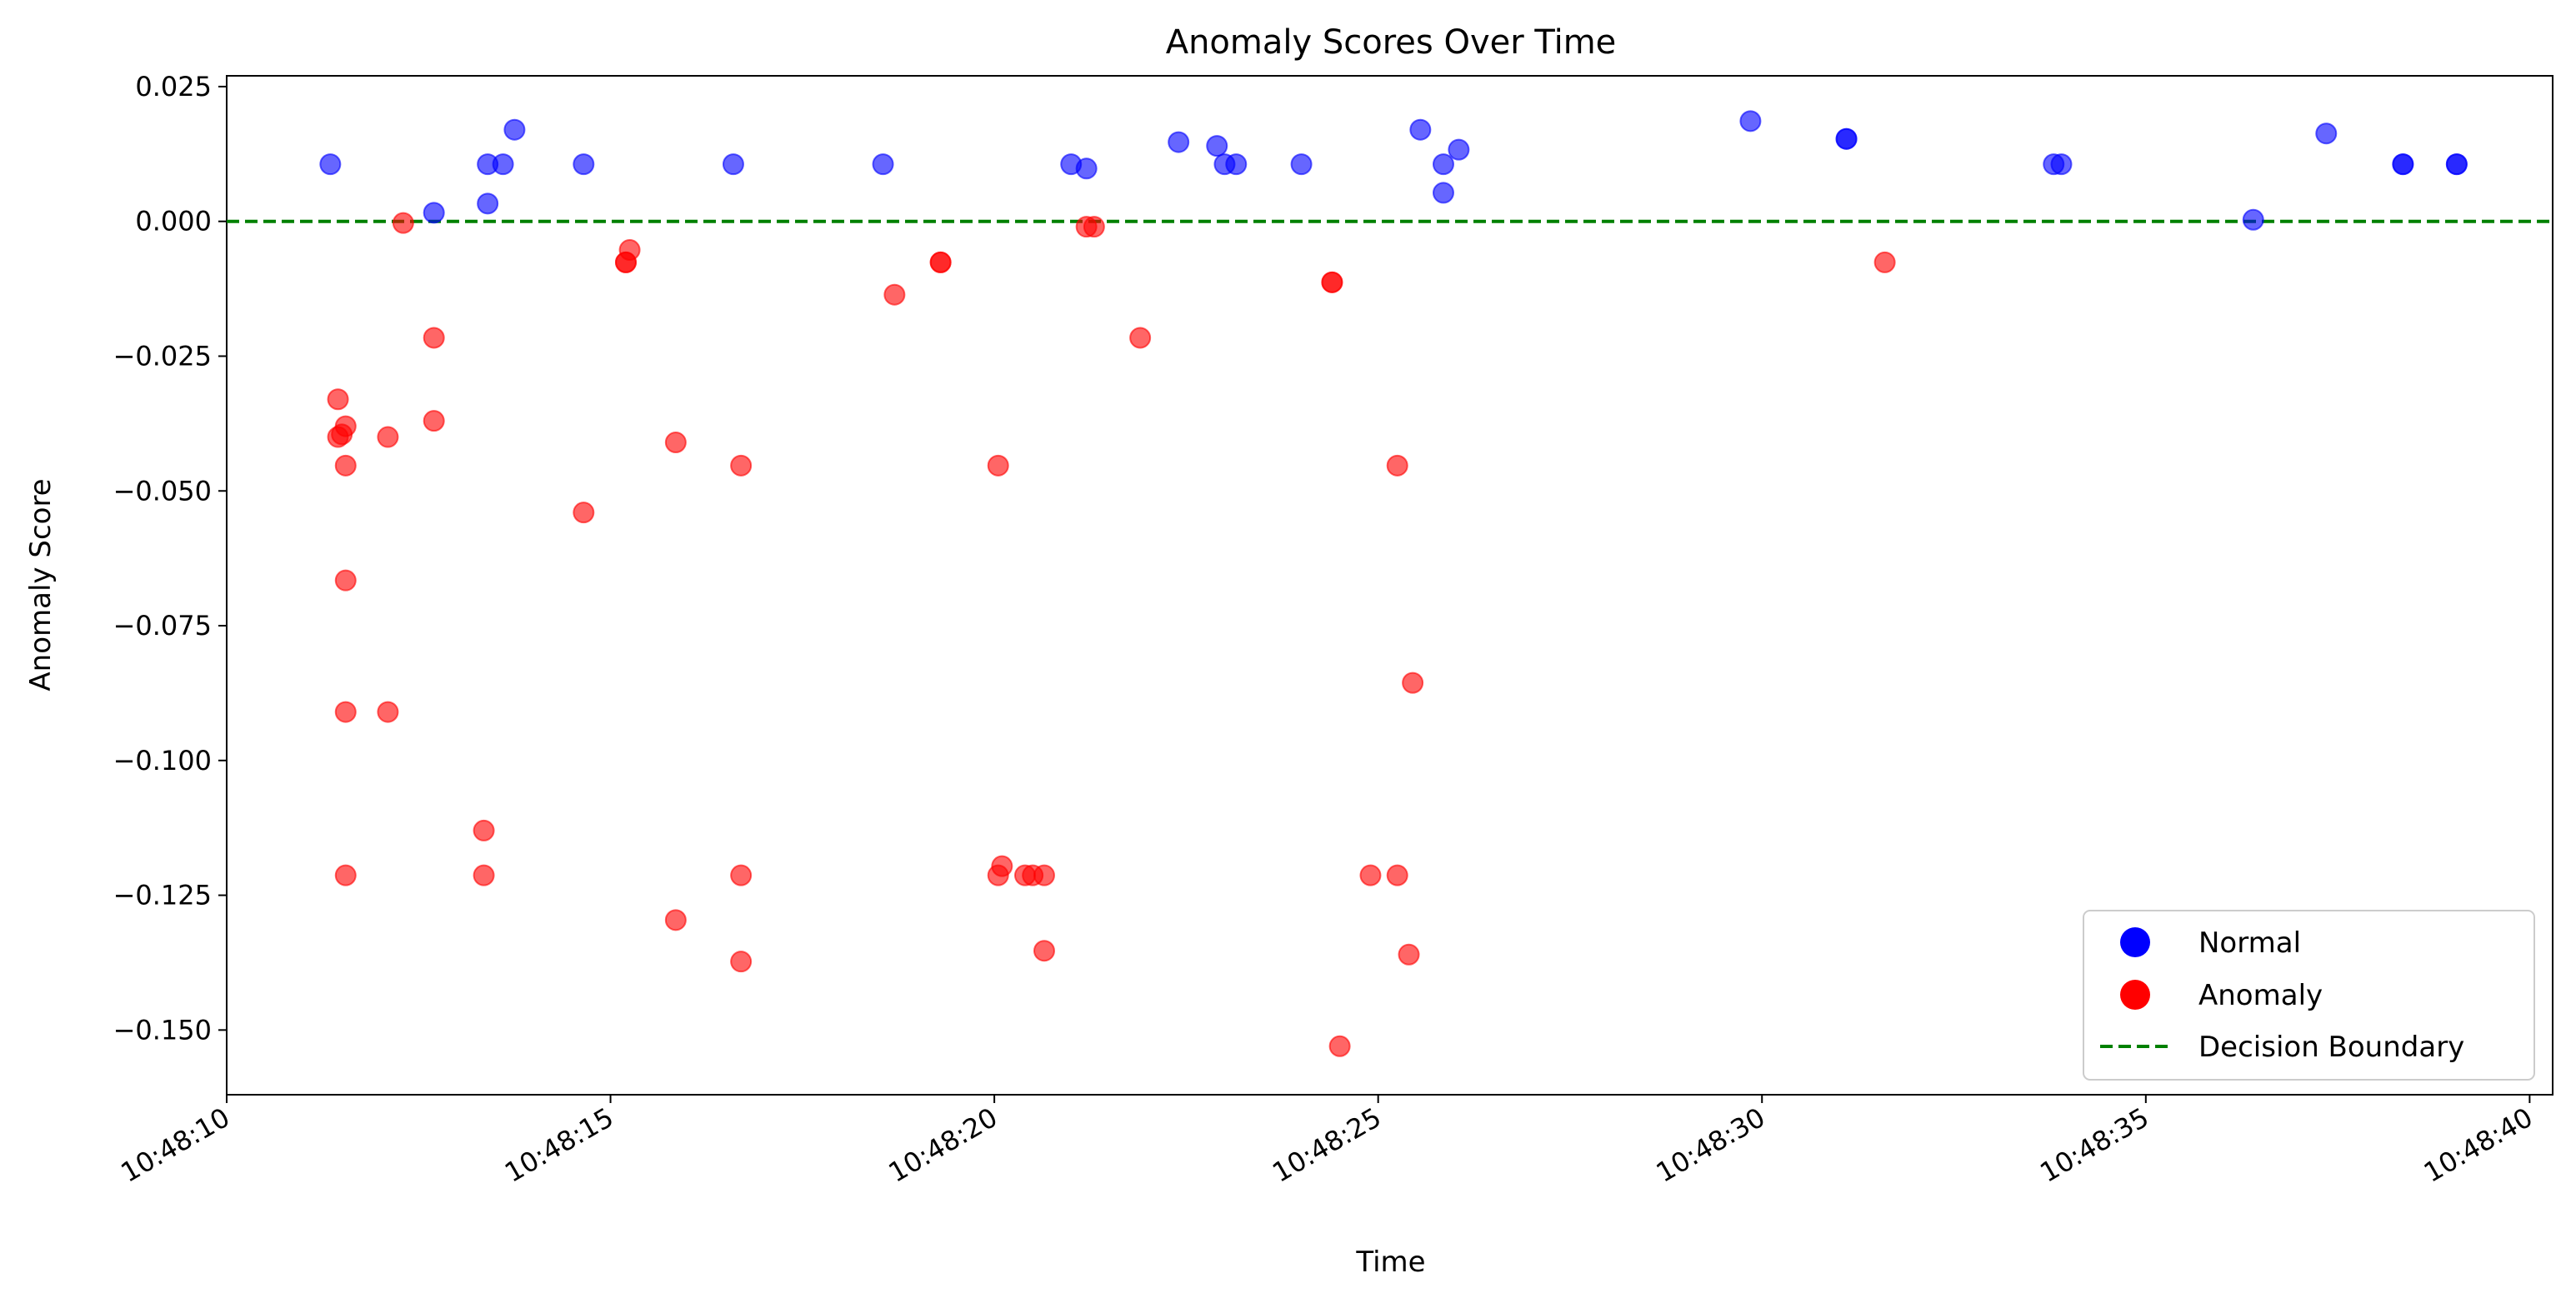 This screenshot has width=2576, height=1303. I want to click on y-axis-label: Anomaly Score, so click(41, 585).